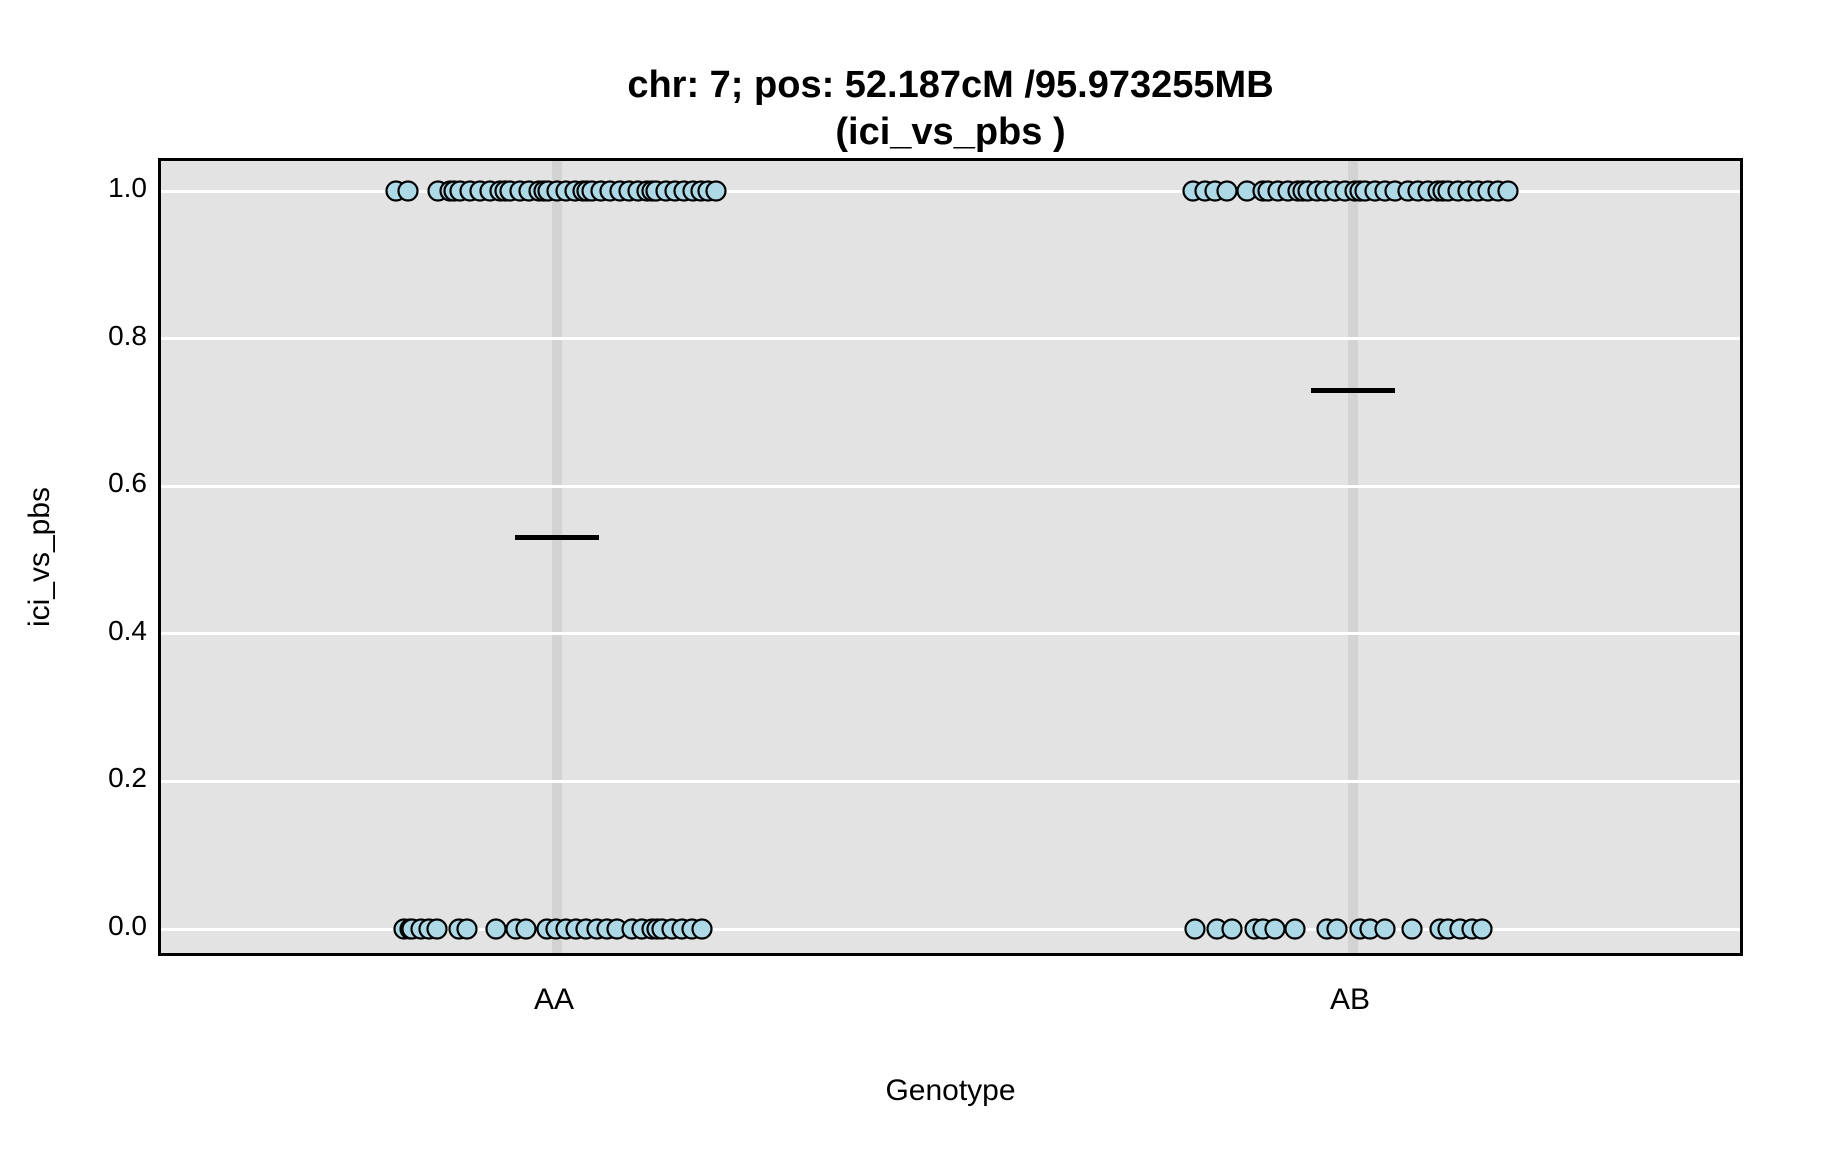 This screenshot has width=1824, height=1152. Describe the element at coordinates (127, 778) in the screenshot. I see `y-tick-label: 0.2` at that location.